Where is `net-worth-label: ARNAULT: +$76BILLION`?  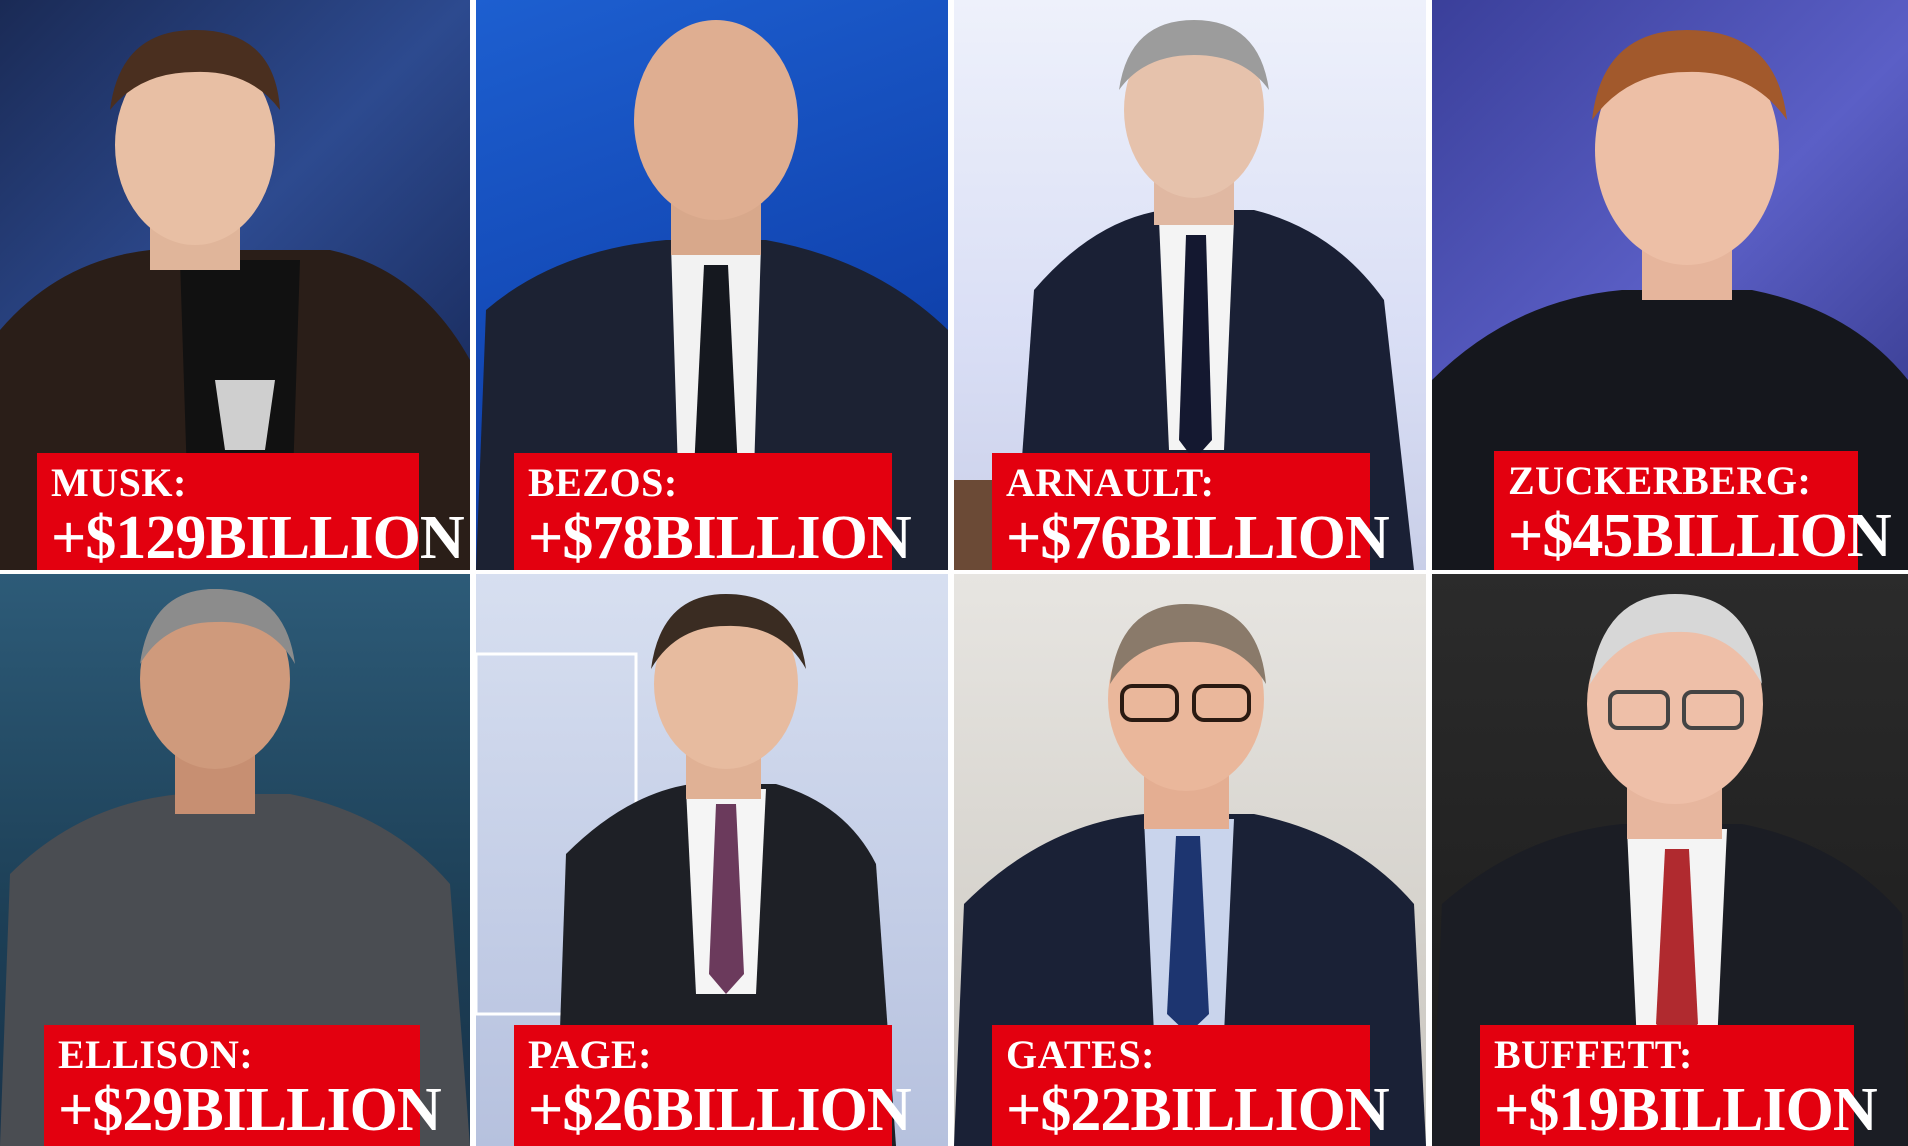
net-worth-label: ARNAULT: +$76BILLION is located at coordinates (1191, 511).